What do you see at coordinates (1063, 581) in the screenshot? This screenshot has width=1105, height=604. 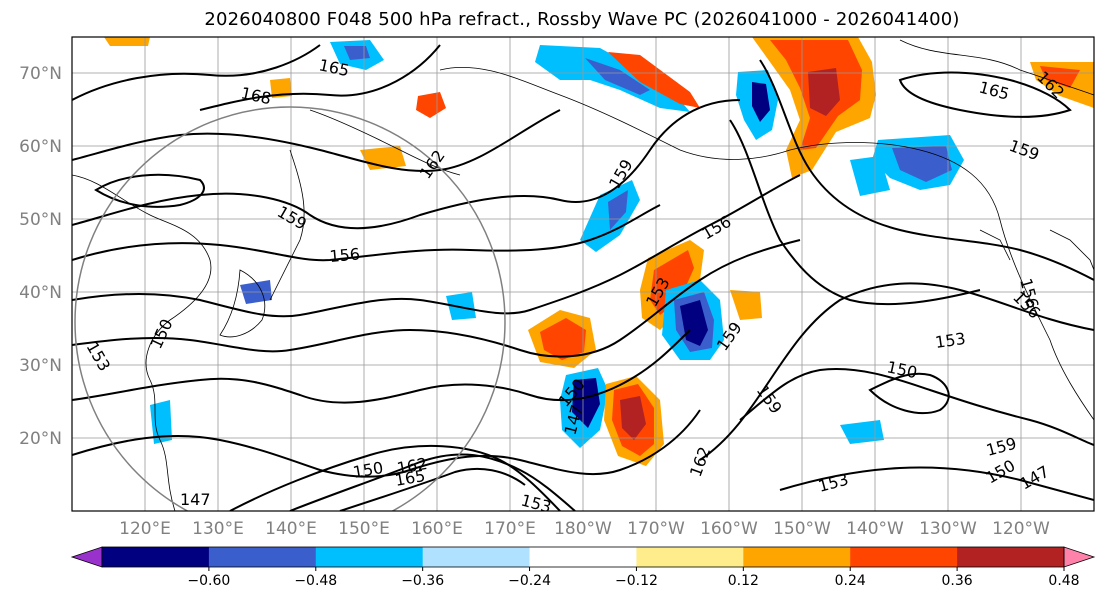 I see `colorbar-tick-label: 0.48` at bounding box center [1063, 581].